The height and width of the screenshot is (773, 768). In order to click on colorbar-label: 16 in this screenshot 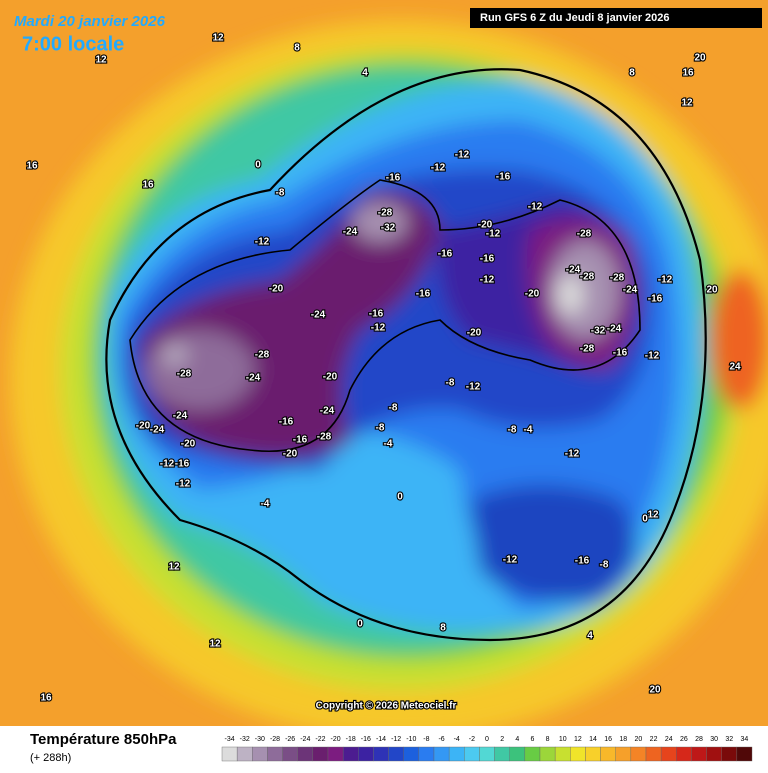, I will do `click(608, 739)`.